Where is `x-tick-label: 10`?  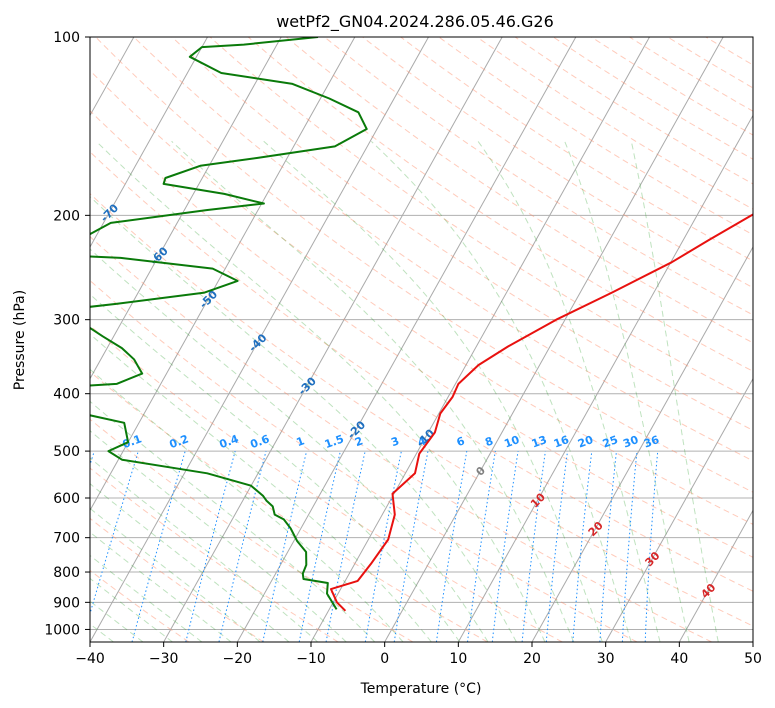
x-tick-label: 10 is located at coordinates (458, 659).